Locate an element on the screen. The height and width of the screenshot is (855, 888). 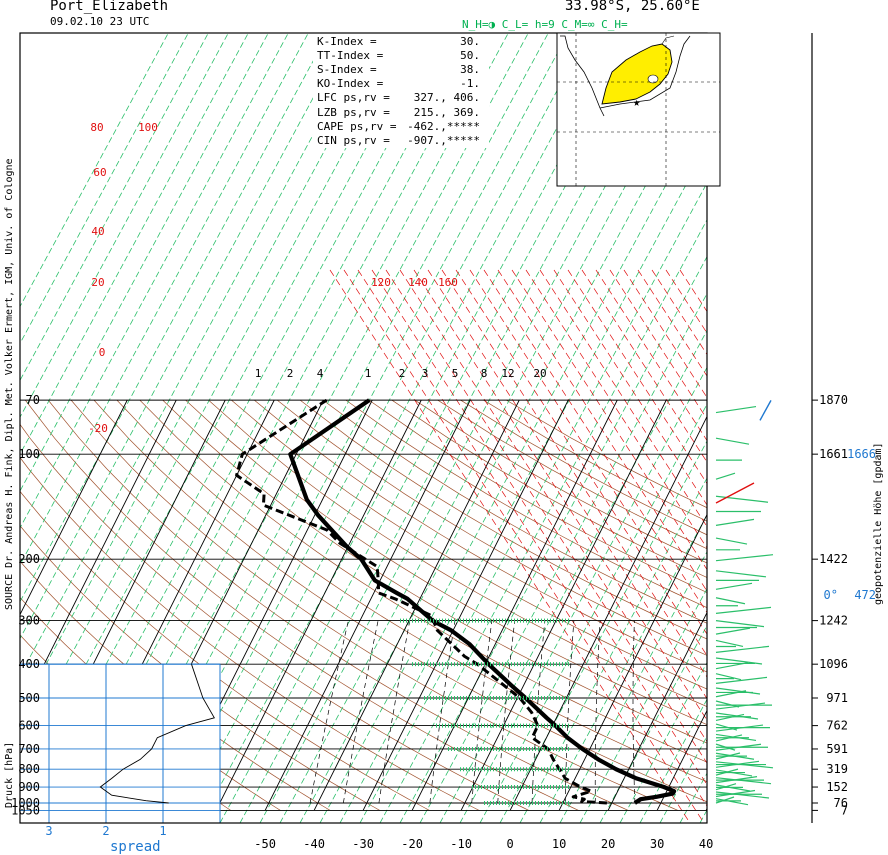
pressure-tick-label: 70 is located at coordinates (33, 400).